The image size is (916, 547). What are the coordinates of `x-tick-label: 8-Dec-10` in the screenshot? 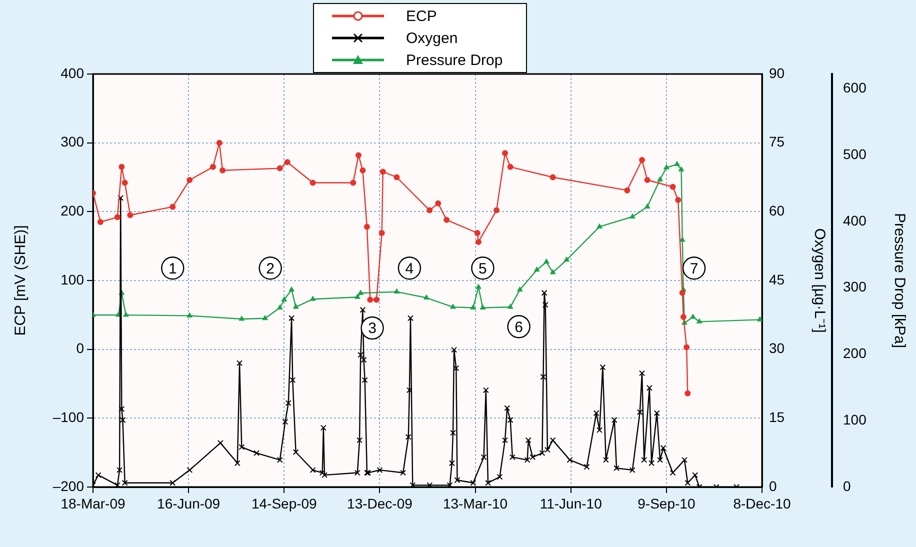 It's located at (762, 503).